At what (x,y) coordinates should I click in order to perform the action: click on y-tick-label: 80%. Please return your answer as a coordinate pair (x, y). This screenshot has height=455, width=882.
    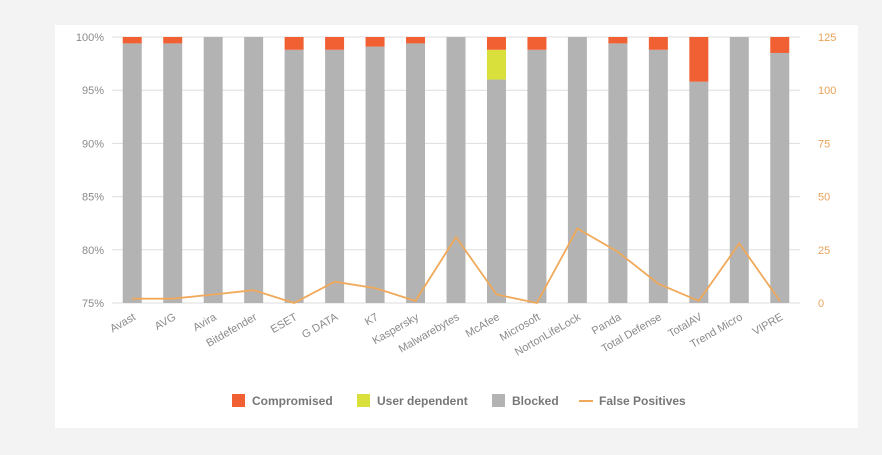
    Looking at the image, I should click on (93, 251).